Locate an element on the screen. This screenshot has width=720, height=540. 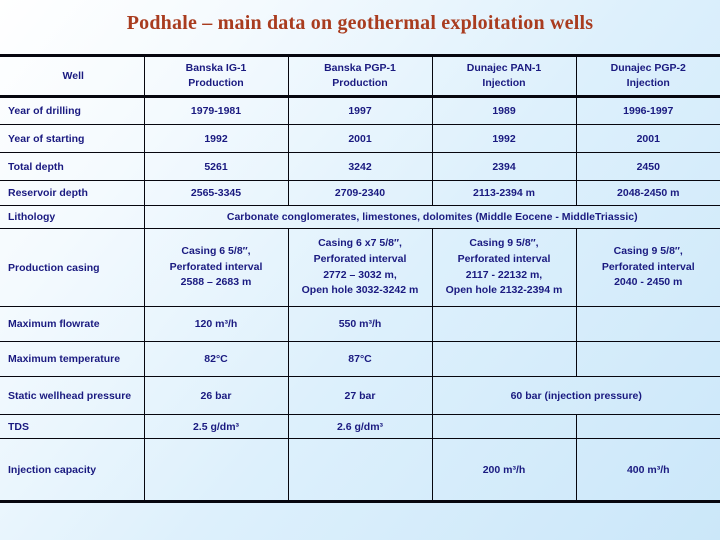
row-maximum-flowrate: Maximum flowrate 120 m³/h 550 m³/h is located at coordinates (360, 324).